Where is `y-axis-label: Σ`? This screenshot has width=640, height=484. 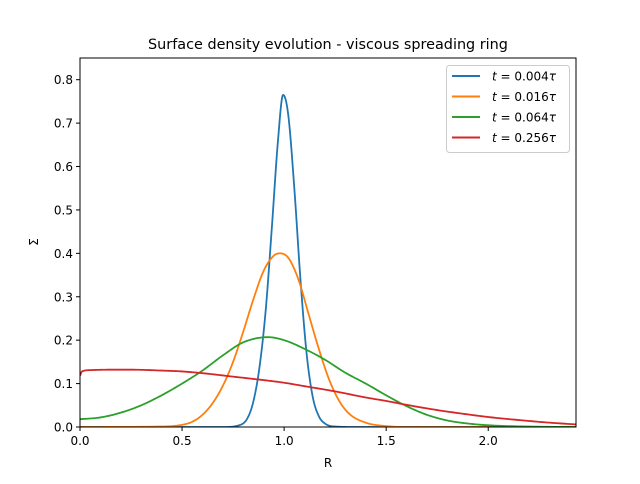
y-axis-label: Σ is located at coordinates (34, 242).